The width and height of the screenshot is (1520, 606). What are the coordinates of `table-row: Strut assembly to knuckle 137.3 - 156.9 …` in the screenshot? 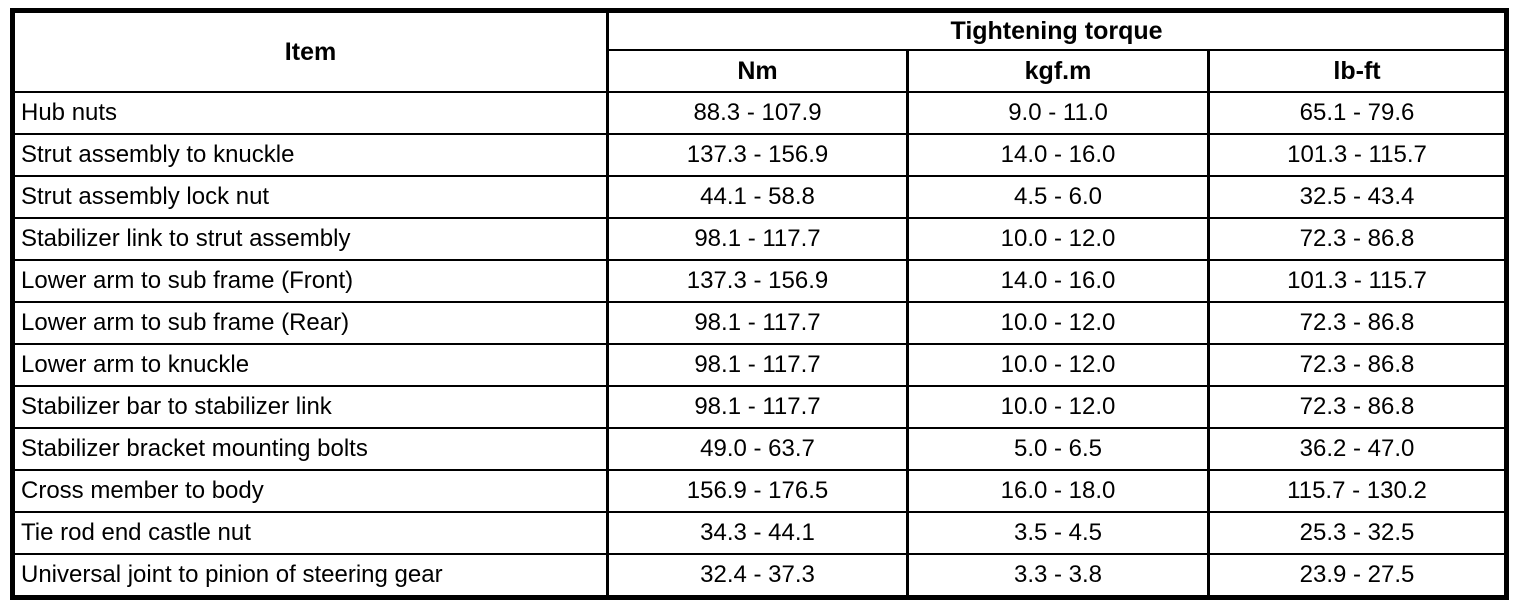 It's located at (760, 155).